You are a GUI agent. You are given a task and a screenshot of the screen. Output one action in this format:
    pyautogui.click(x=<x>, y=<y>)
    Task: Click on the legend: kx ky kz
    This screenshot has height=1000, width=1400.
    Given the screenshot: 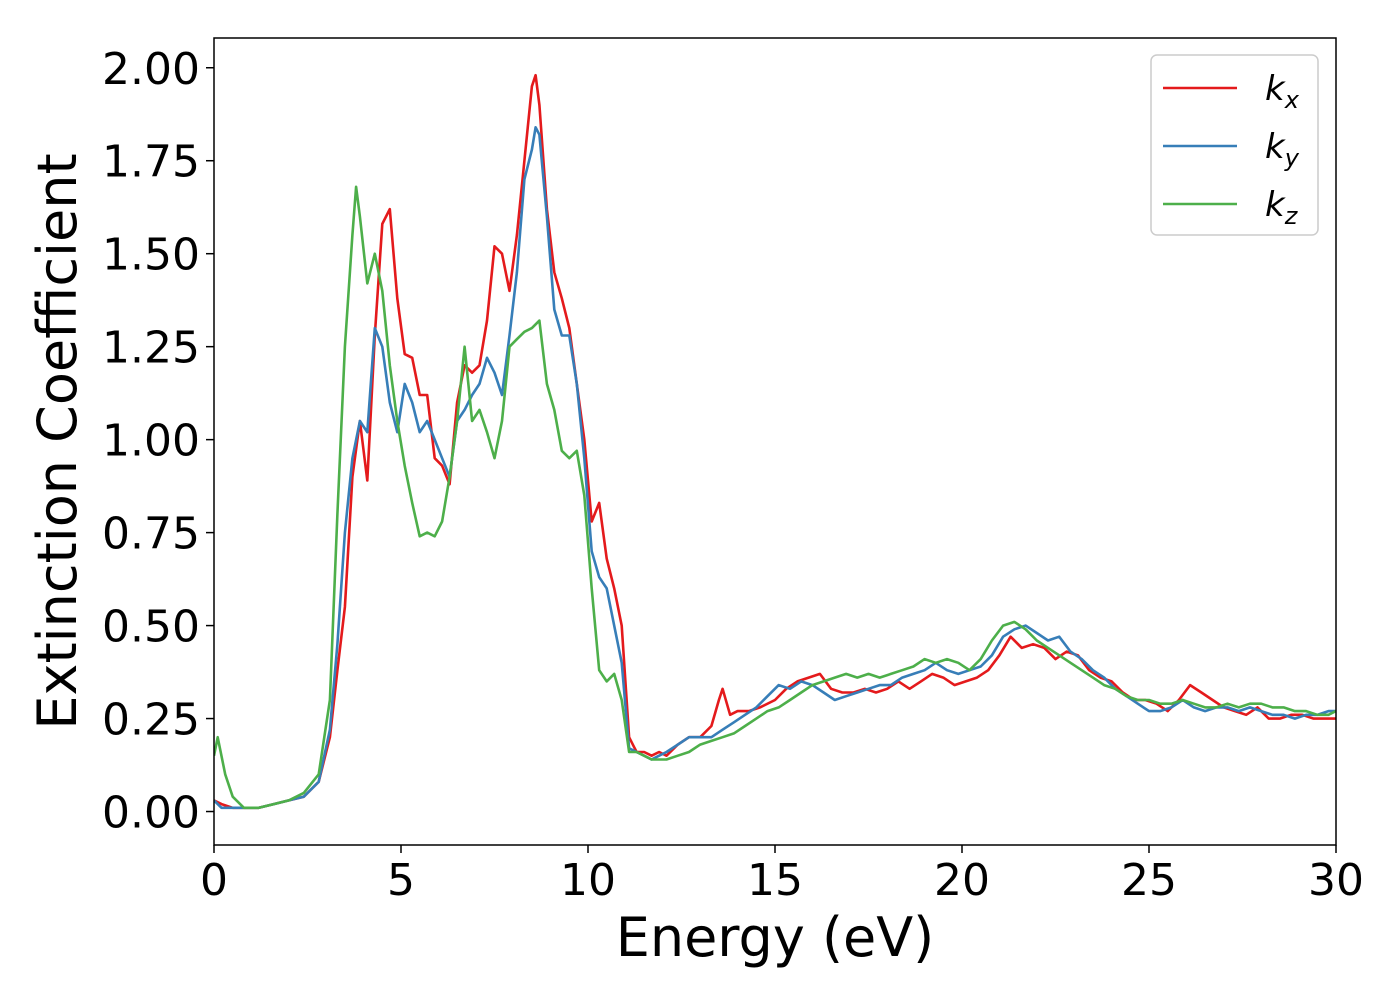 What is the action you would take?
    pyautogui.click(x=1234, y=145)
    